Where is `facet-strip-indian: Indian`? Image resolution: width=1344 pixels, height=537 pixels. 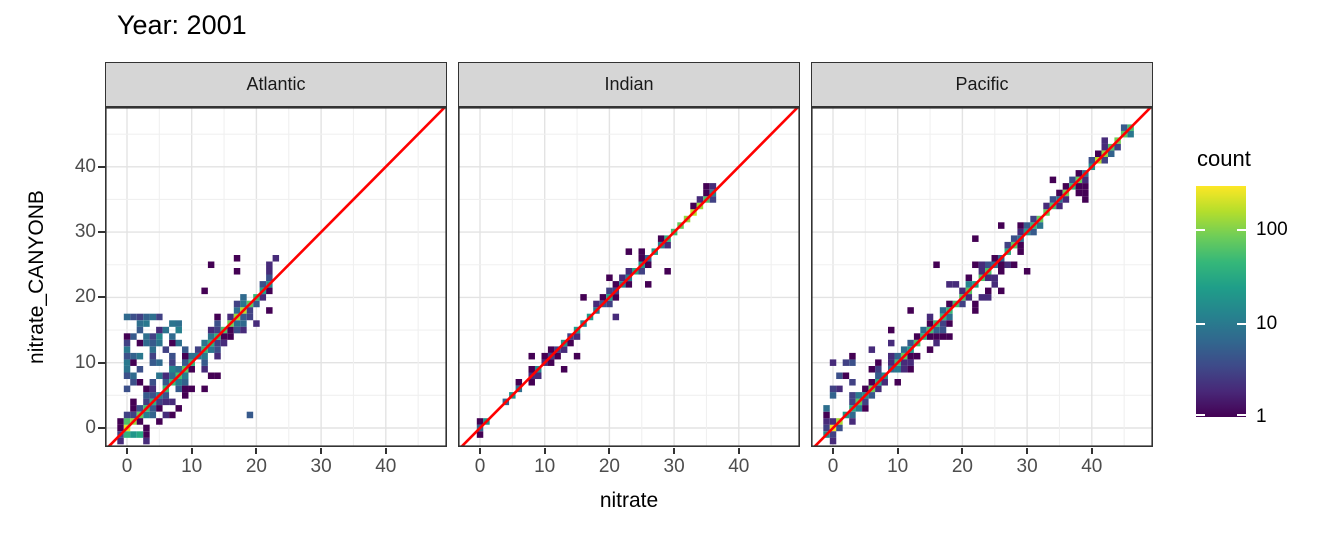
facet-strip-indian: Indian is located at coordinates (629, 84).